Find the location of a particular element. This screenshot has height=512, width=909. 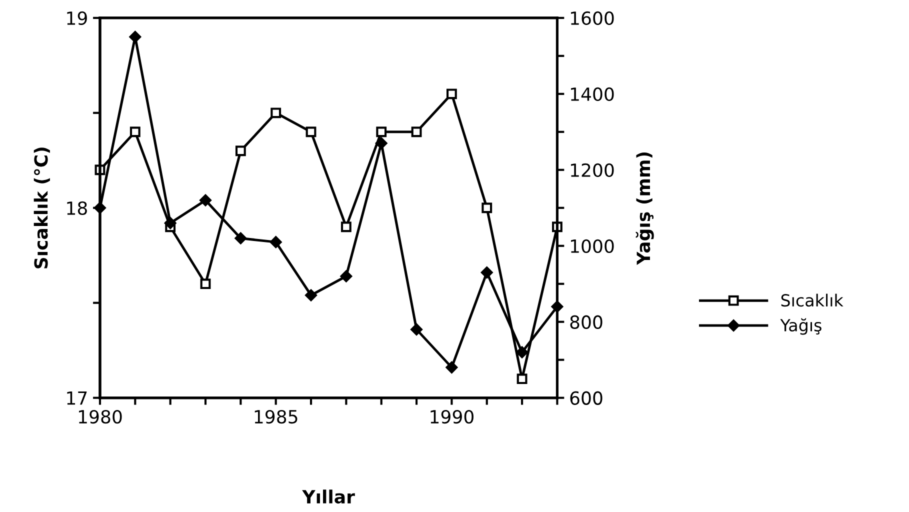

y2-tick-label: 1200 is located at coordinates (592, 170).